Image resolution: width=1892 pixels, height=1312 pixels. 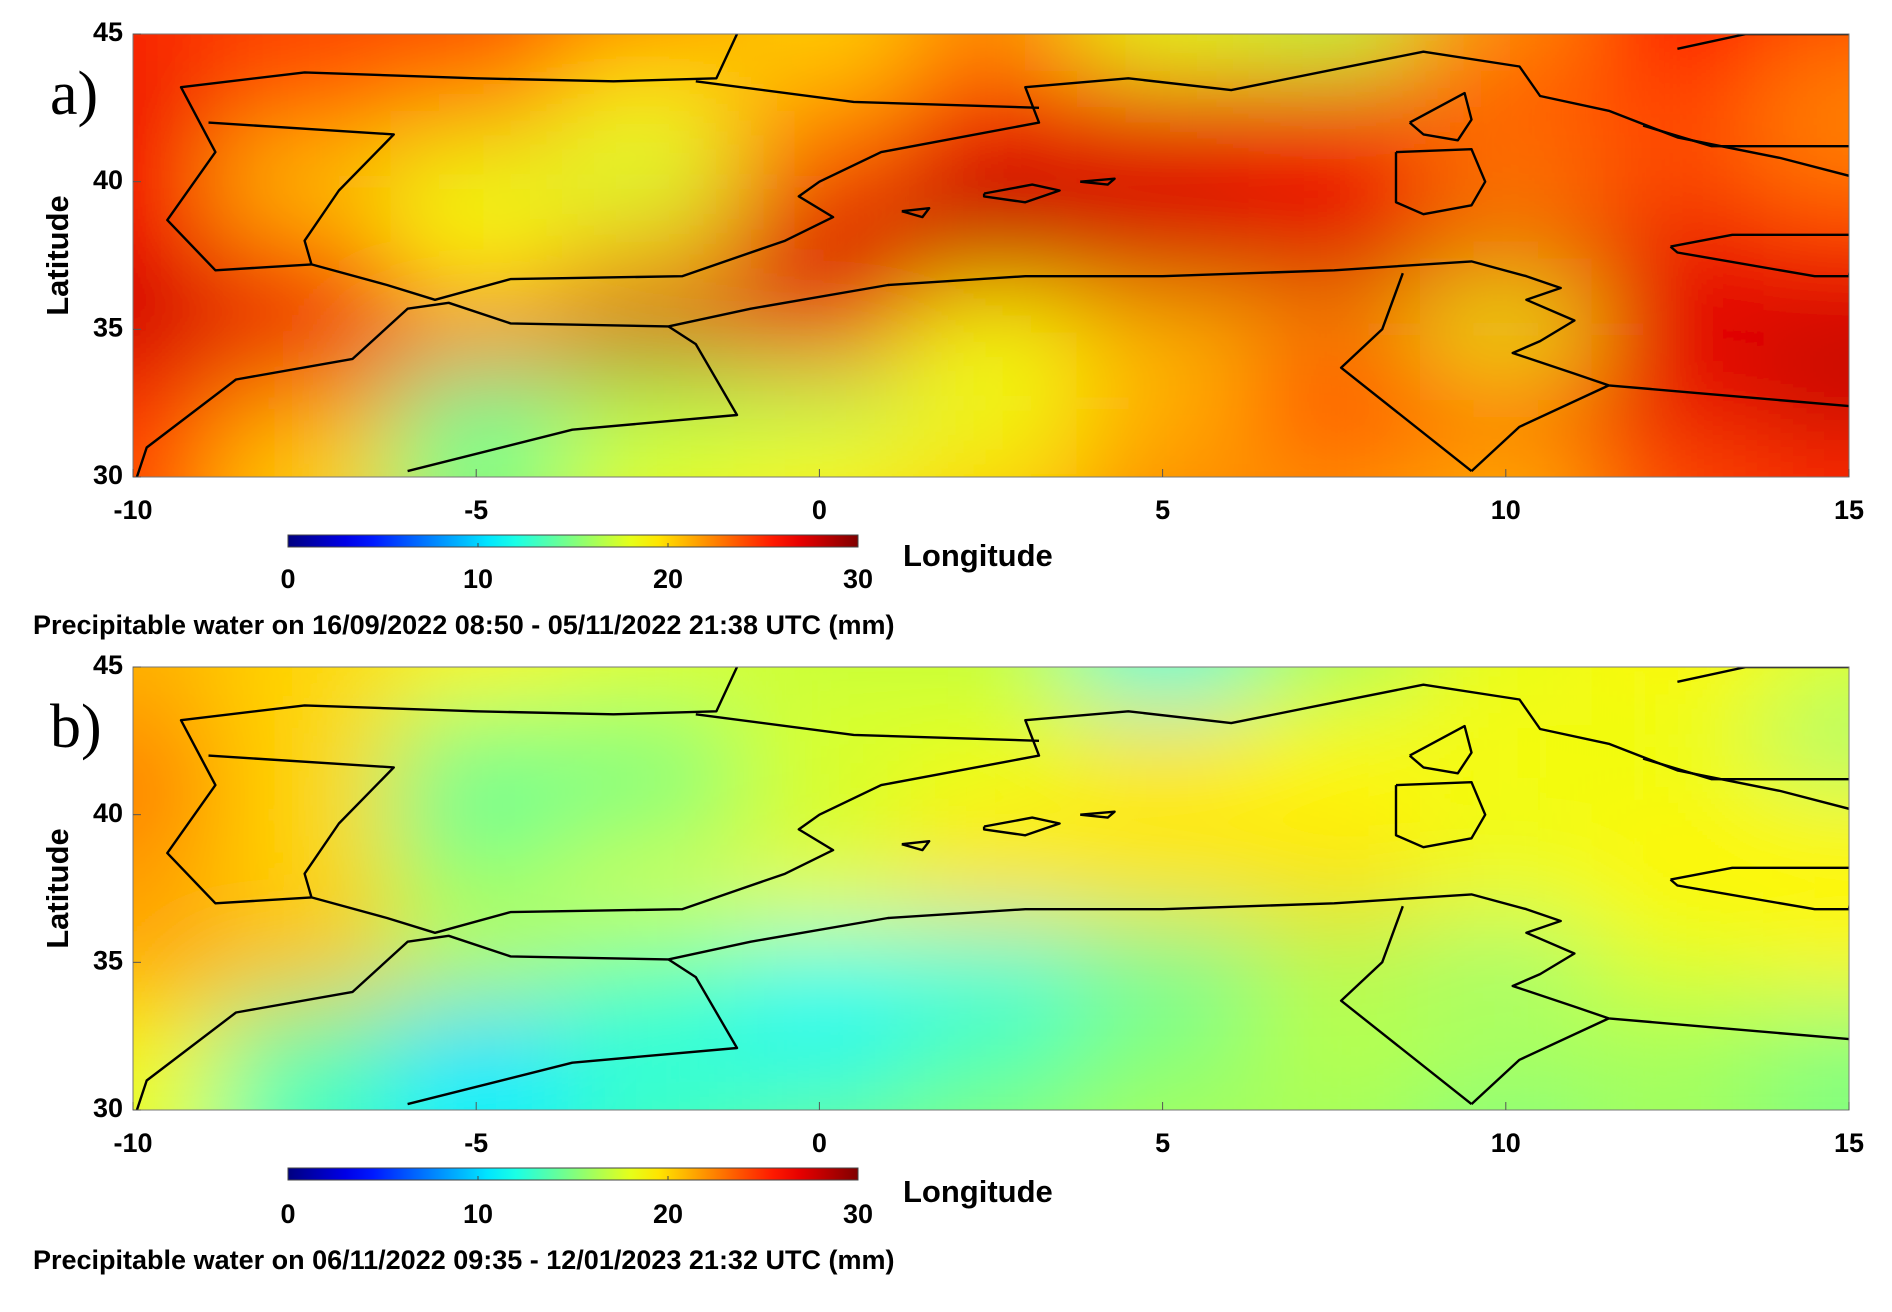 What do you see at coordinates (108, 665) in the screenshot?
I see `y-tick-label: 45` at bounding box center [108, 665].